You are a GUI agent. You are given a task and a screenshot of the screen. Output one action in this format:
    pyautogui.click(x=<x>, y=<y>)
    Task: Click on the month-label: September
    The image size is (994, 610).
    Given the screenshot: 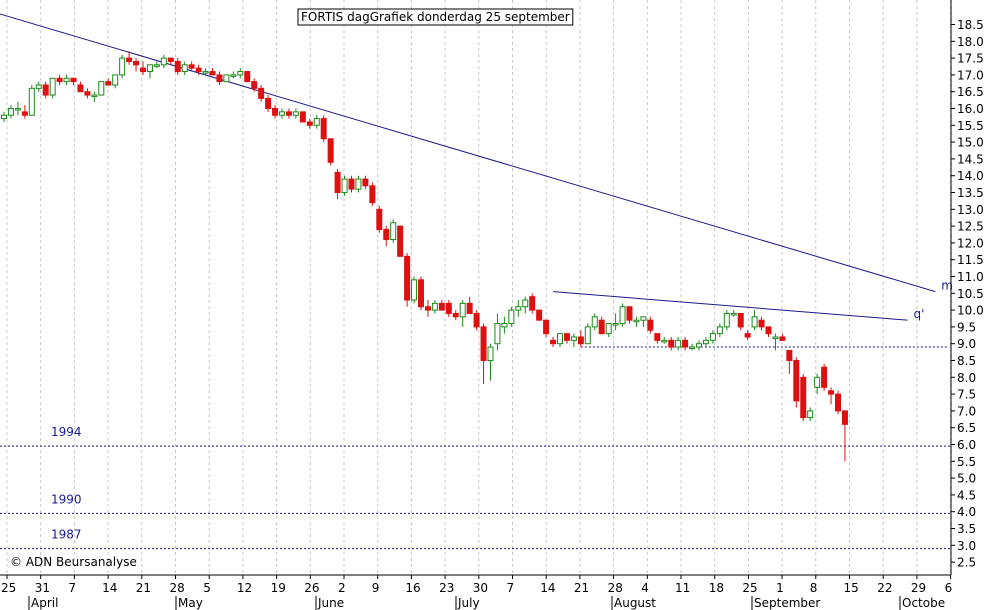 What is the action you would take?
    pyautogui.click(x=787, y=603)
    